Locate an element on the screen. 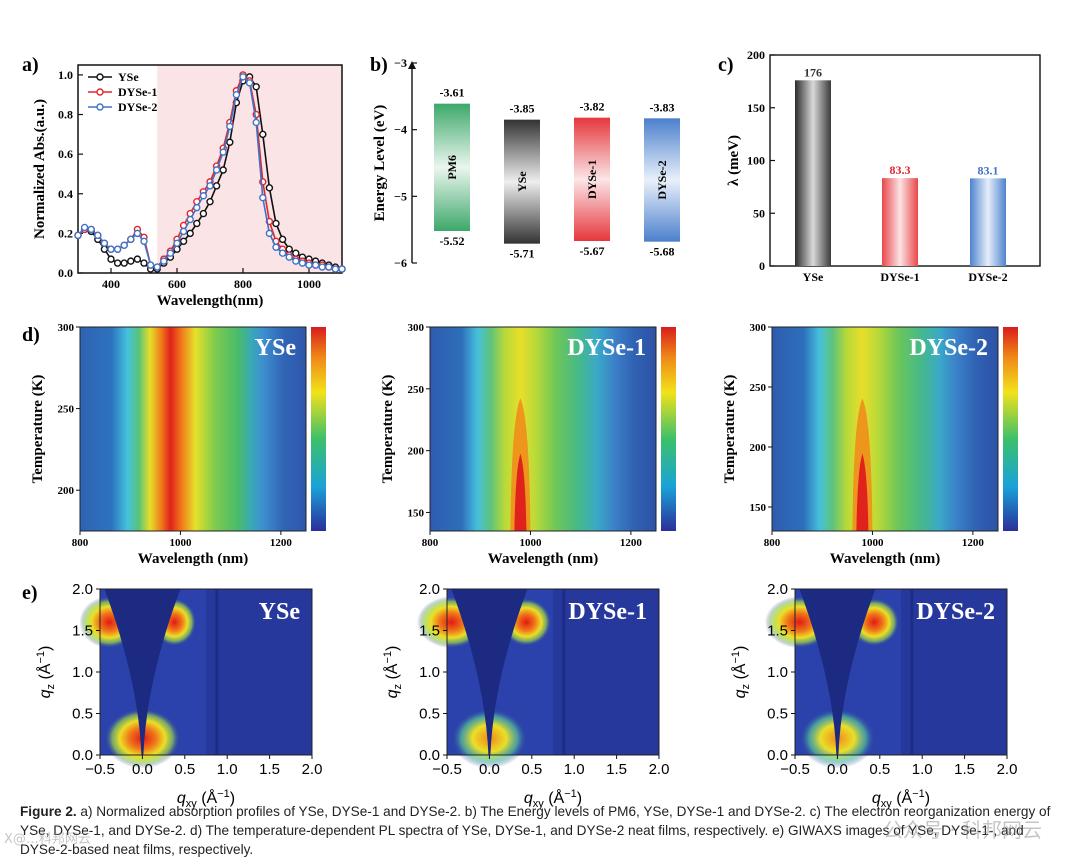  y-tick-label: 100 is located at coordinates (756, 161).